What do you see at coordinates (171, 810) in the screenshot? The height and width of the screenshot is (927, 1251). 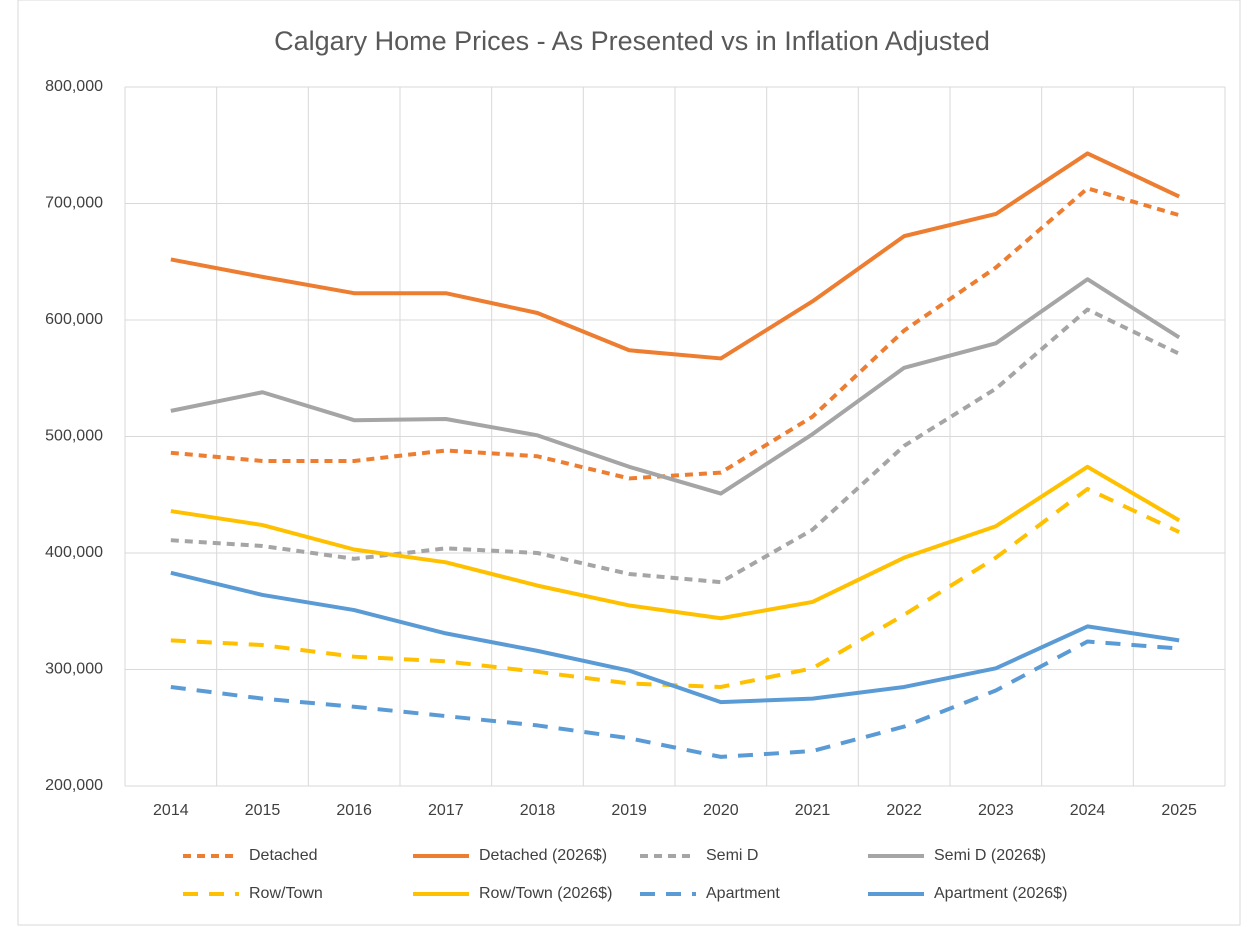 I see `x-tick-label: 2014` at bounding box center [171, 810].